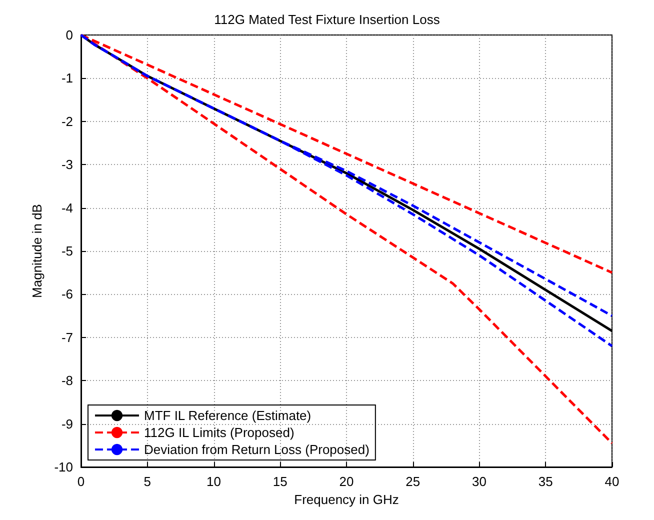 This screenshot has width=654, height=520. I want to click on y-tick-label: -7, so click(67, 337).